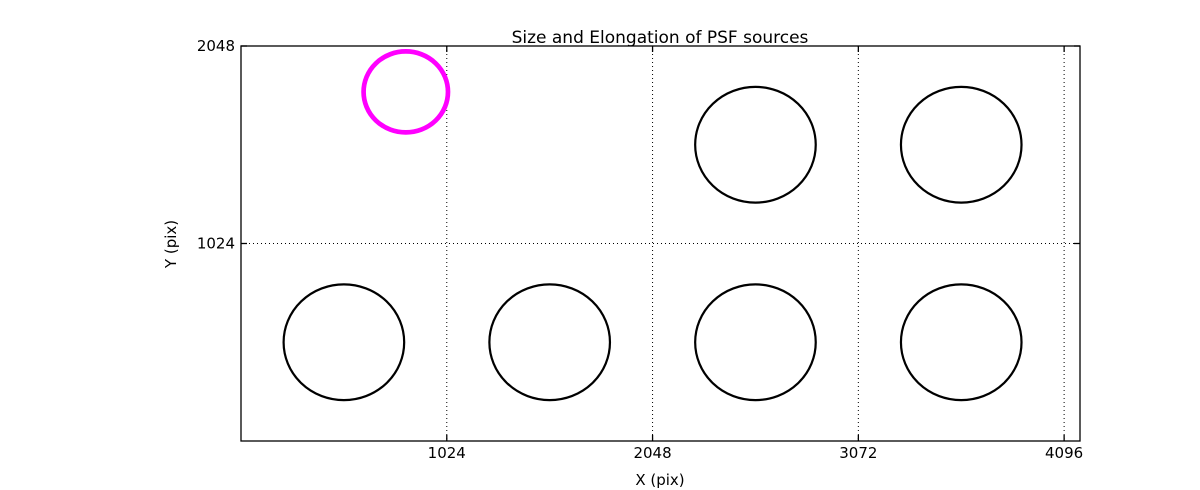 The image size is (1200, 490). What do you see at coordinates (660, 38) in the screenshot?
I see `chart-title: Size and Elongation of PSF sources` at bounding box center [660, 38].